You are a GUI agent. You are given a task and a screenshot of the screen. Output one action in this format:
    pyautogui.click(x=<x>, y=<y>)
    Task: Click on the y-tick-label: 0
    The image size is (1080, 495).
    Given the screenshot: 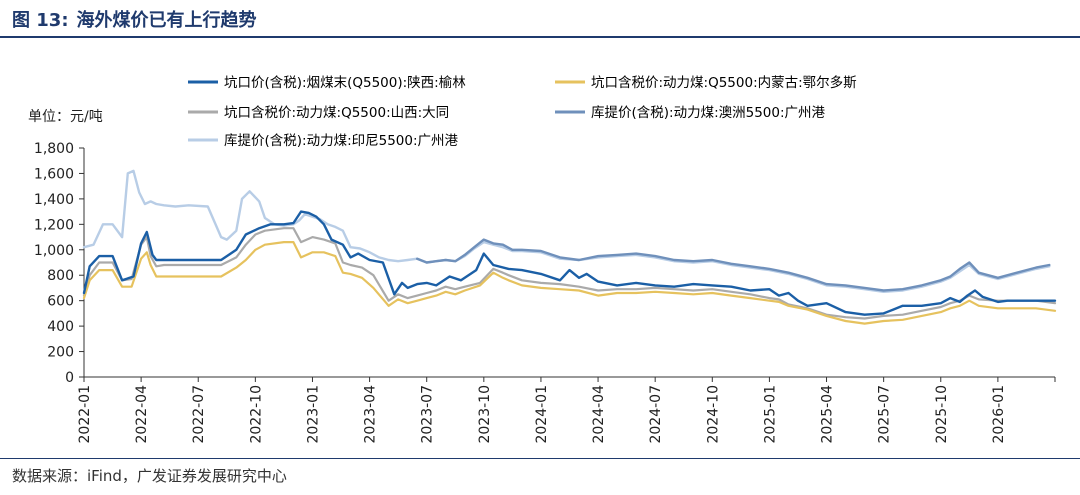 What is the action you would take?
    pyautogui.click(x=69, y=378)
    